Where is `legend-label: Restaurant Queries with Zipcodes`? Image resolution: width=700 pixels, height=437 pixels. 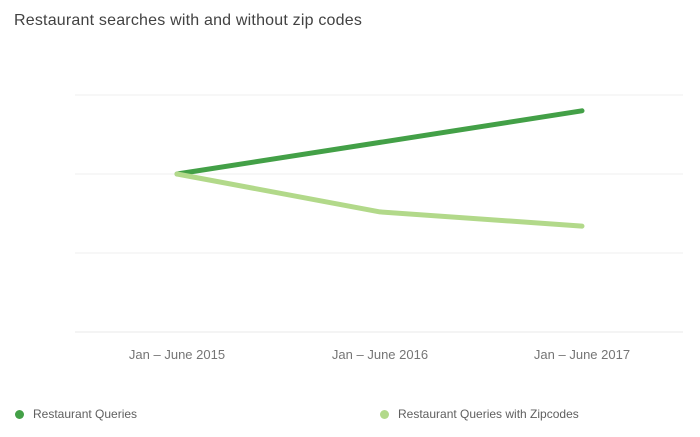 legend-label: Restaurant Queries with Zipcodes is located at coordinates (488, 414).